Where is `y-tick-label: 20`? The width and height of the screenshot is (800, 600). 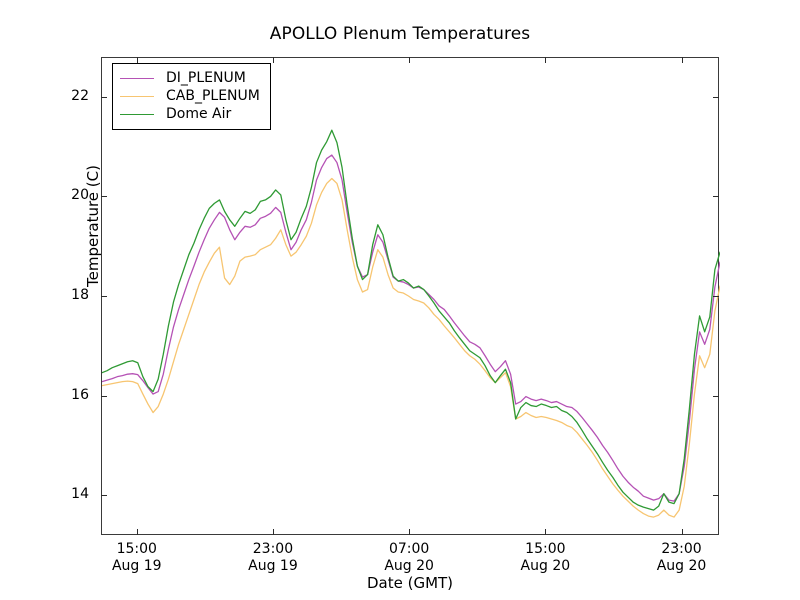 y-tick-label: 20 is located at coordinates (80, 195).